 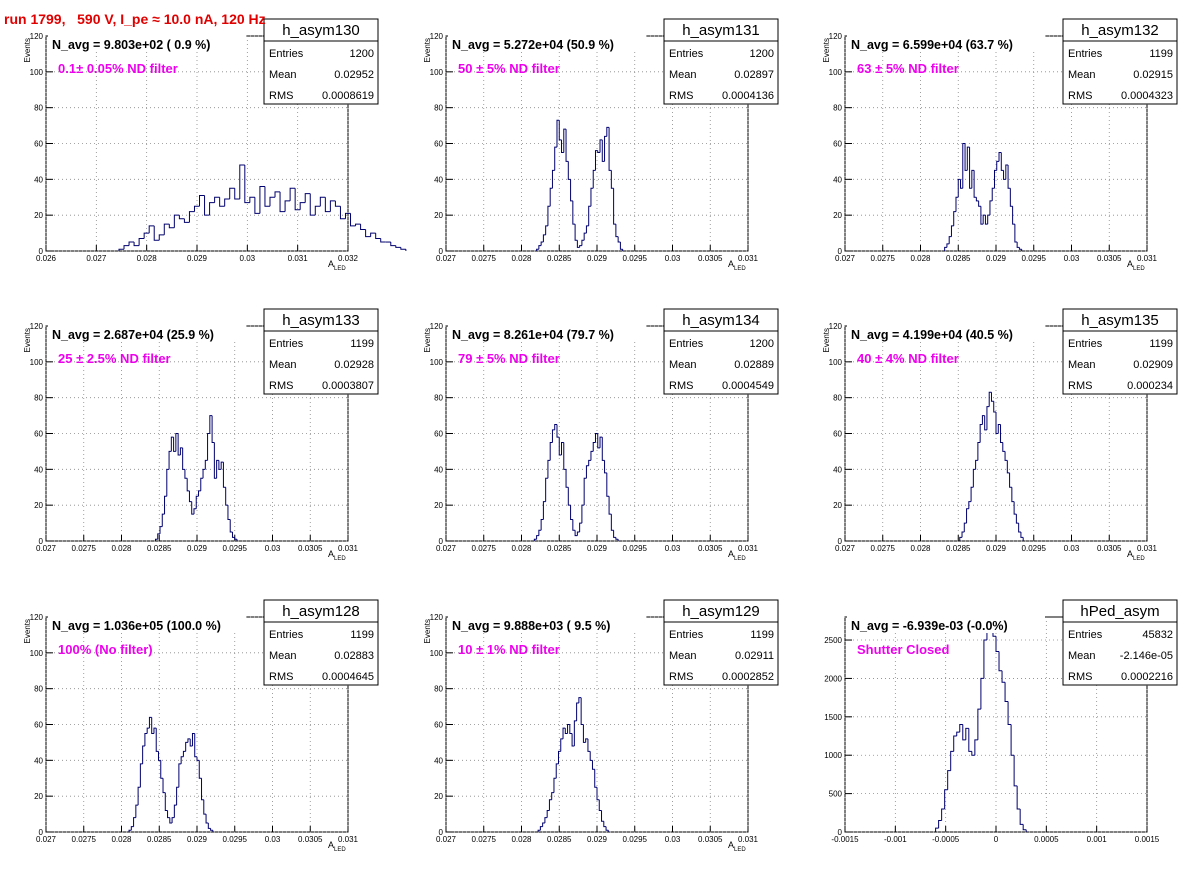 I want to click on stat-value: 0.02911, so click(x=754, y=656).